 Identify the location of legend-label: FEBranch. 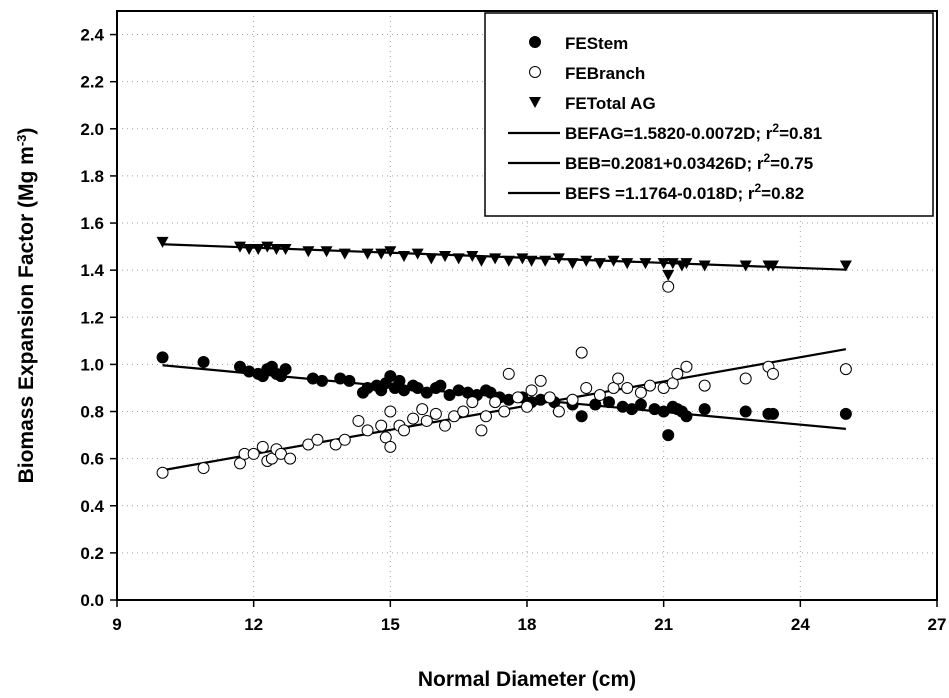
(605, 73).